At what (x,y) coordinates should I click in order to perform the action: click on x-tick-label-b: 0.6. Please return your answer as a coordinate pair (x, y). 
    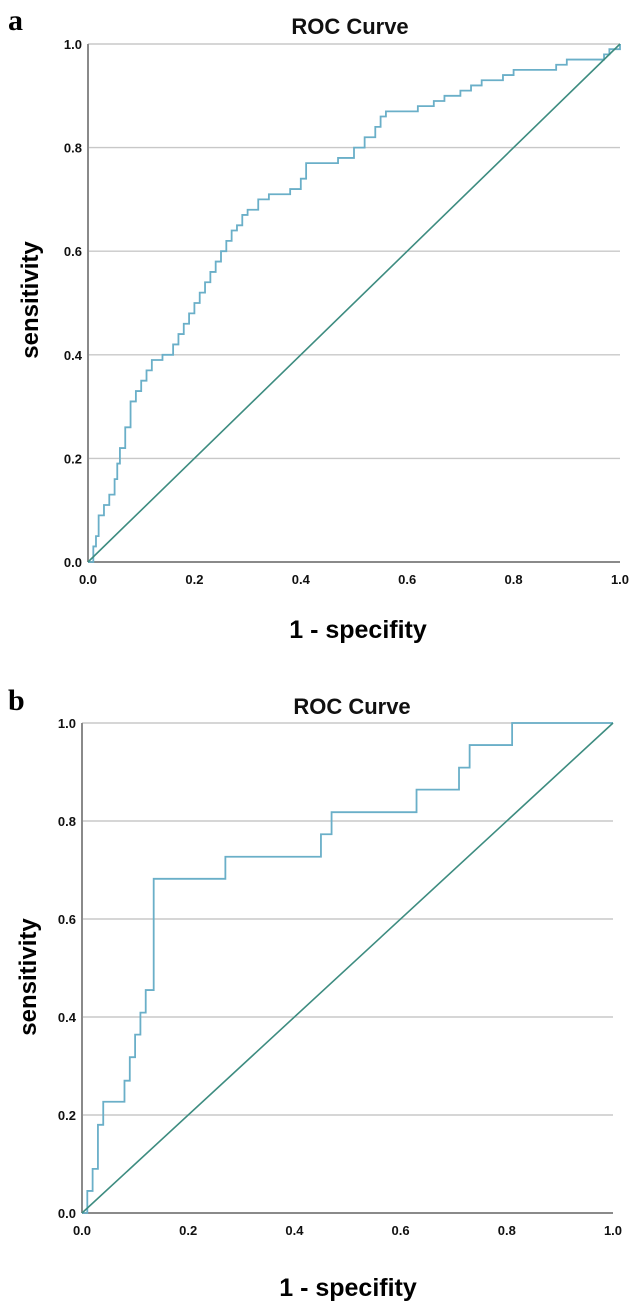
    Looking at the image, I should click on (401, 1230).